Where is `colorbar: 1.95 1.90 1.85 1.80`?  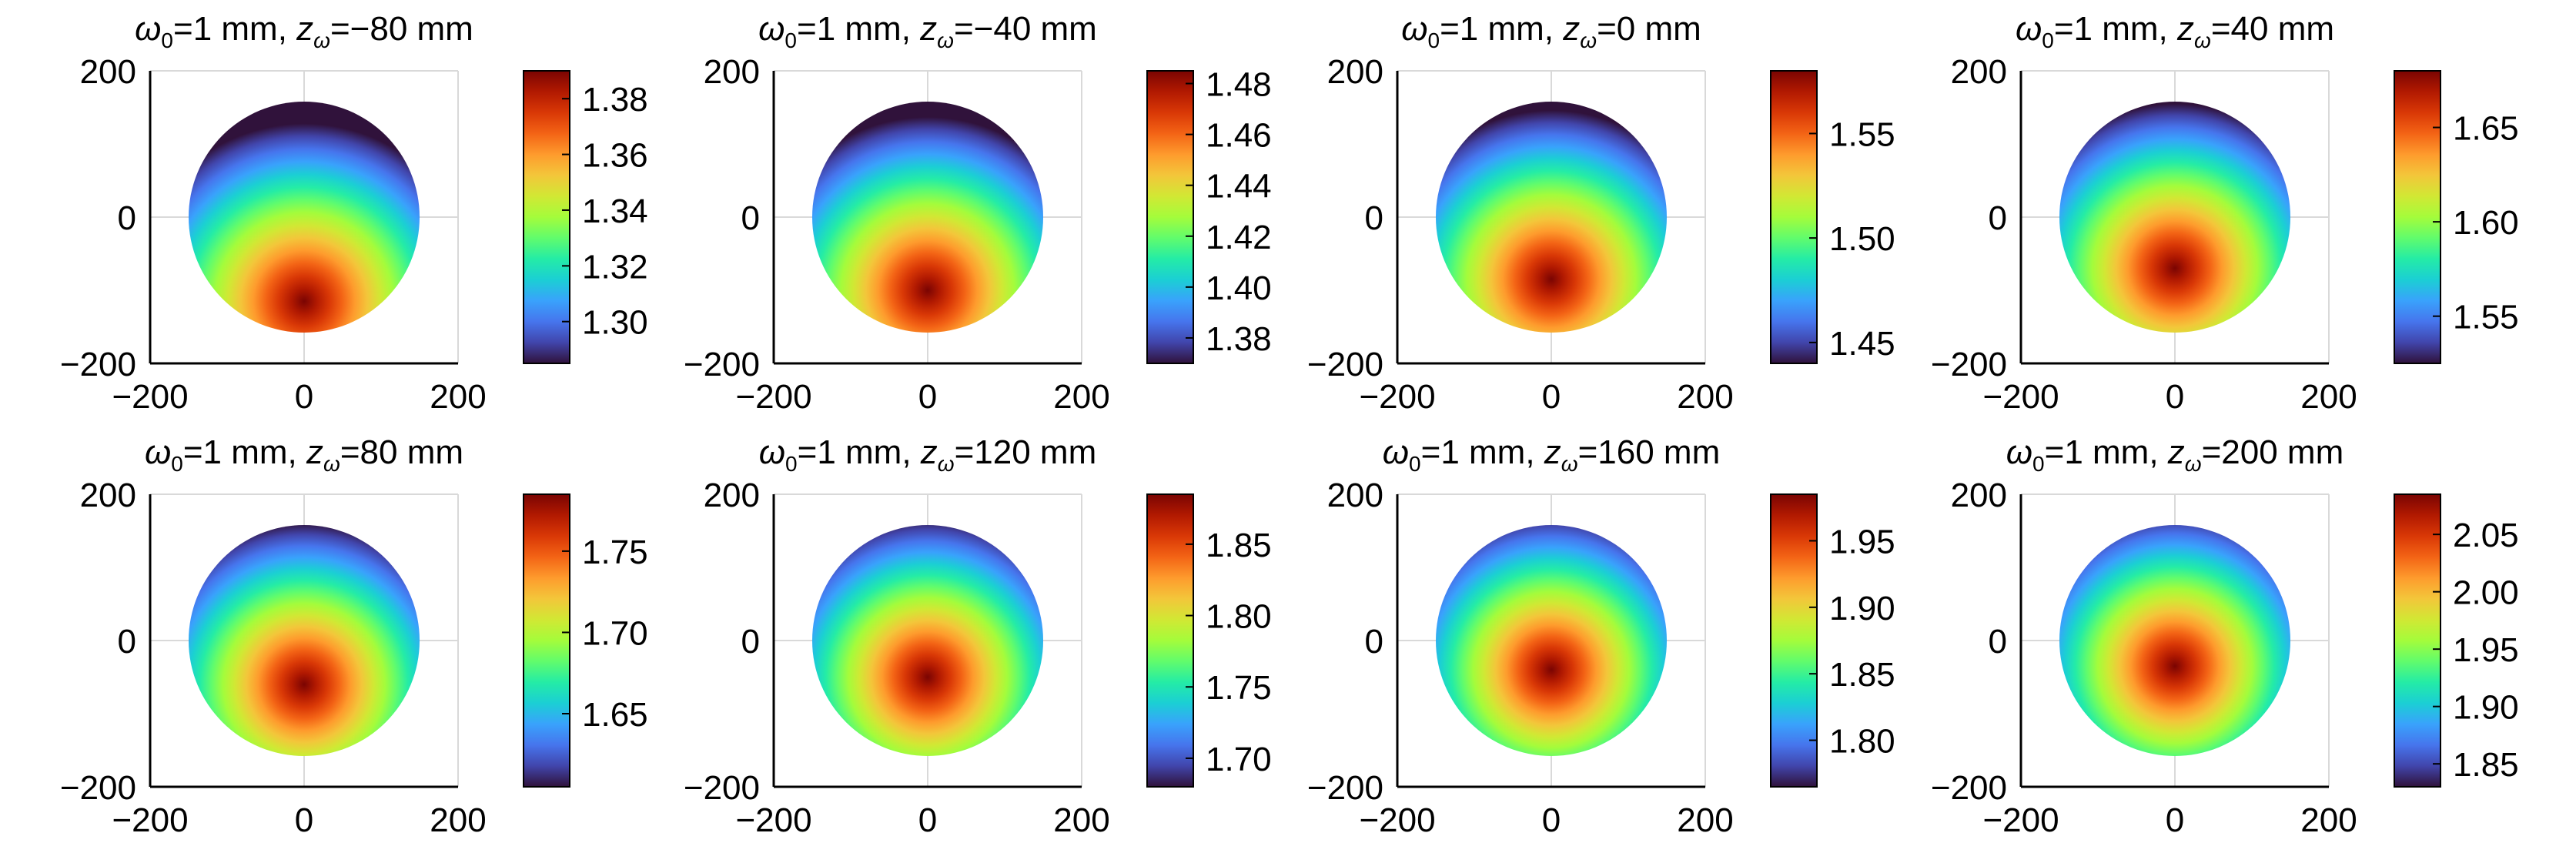 colorbar: 1.95 1.90 1.85 1.80 is located at coordinates (1833, 640).